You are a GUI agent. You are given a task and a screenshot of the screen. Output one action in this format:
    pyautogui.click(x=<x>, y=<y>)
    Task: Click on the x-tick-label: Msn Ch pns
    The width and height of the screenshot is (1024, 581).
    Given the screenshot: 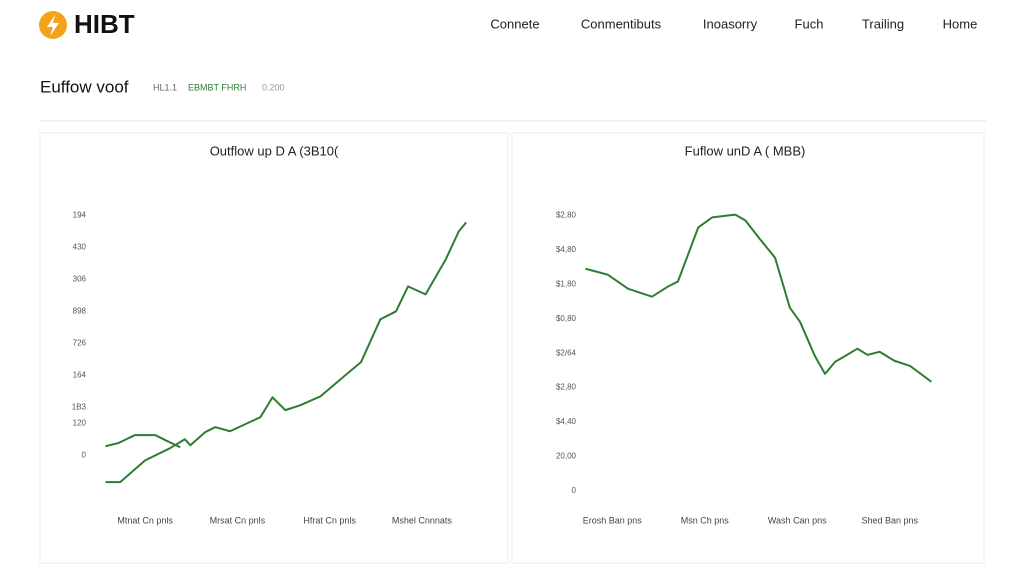 What is the action you would take?
    pyautogui.click(x=705, y=520)
    